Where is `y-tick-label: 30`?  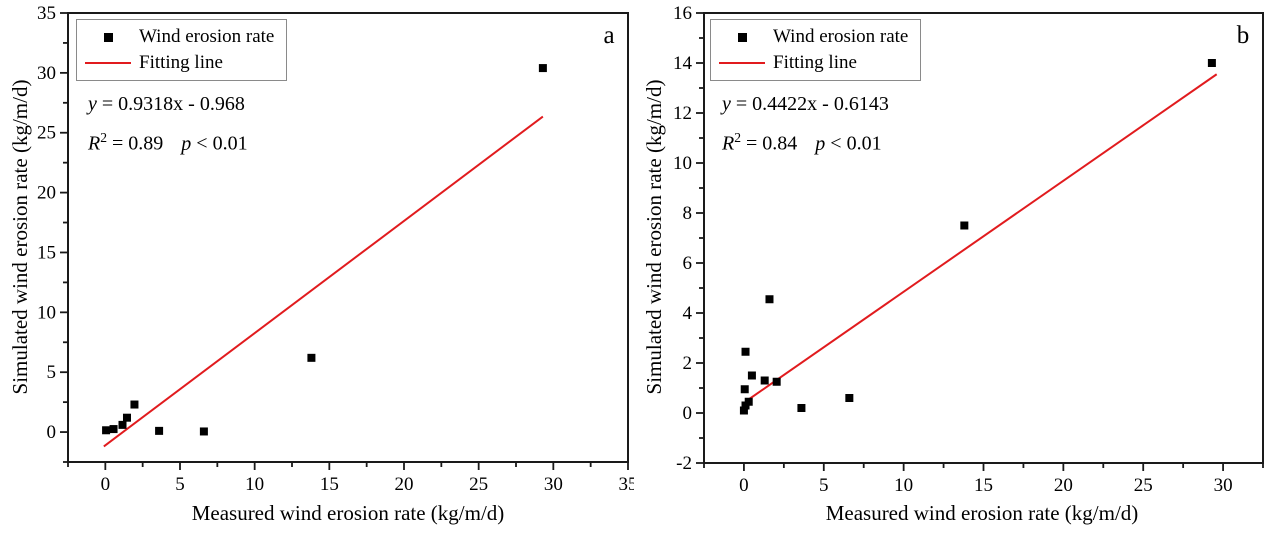 y-tick-label: 30 is located at coordinates (46, 73).